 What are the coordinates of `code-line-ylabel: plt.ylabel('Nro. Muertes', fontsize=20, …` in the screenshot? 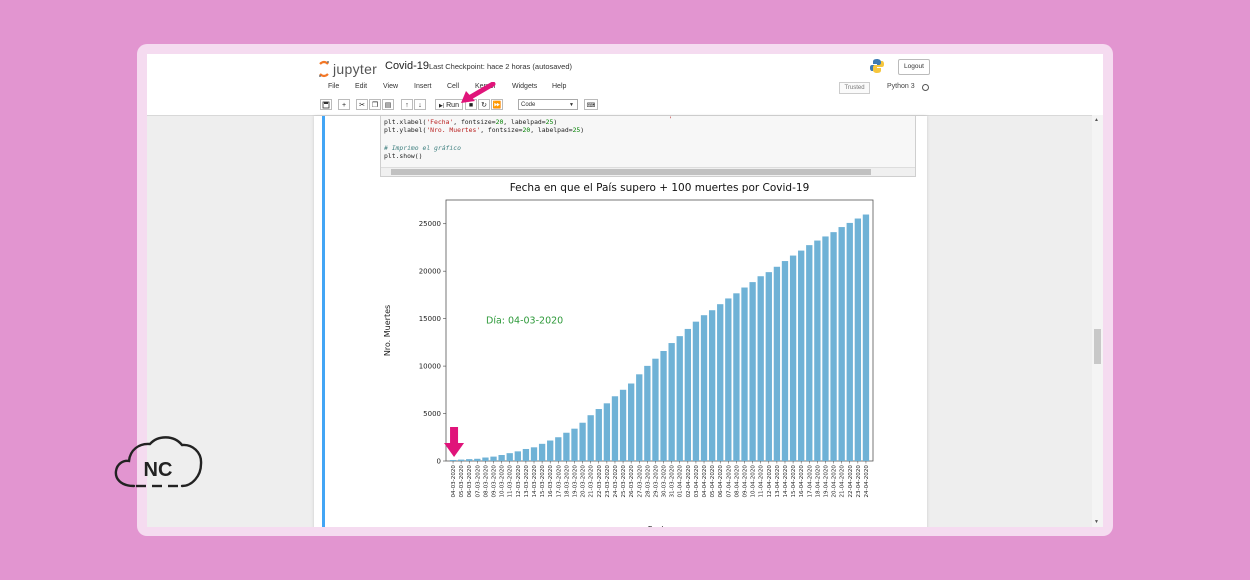 It's located at (484, 130).